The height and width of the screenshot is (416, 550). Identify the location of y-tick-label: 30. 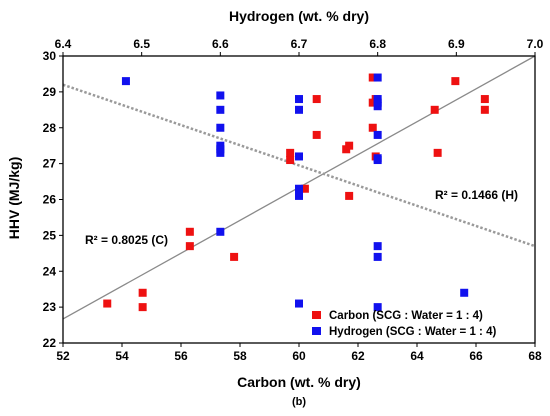
(50, 56).